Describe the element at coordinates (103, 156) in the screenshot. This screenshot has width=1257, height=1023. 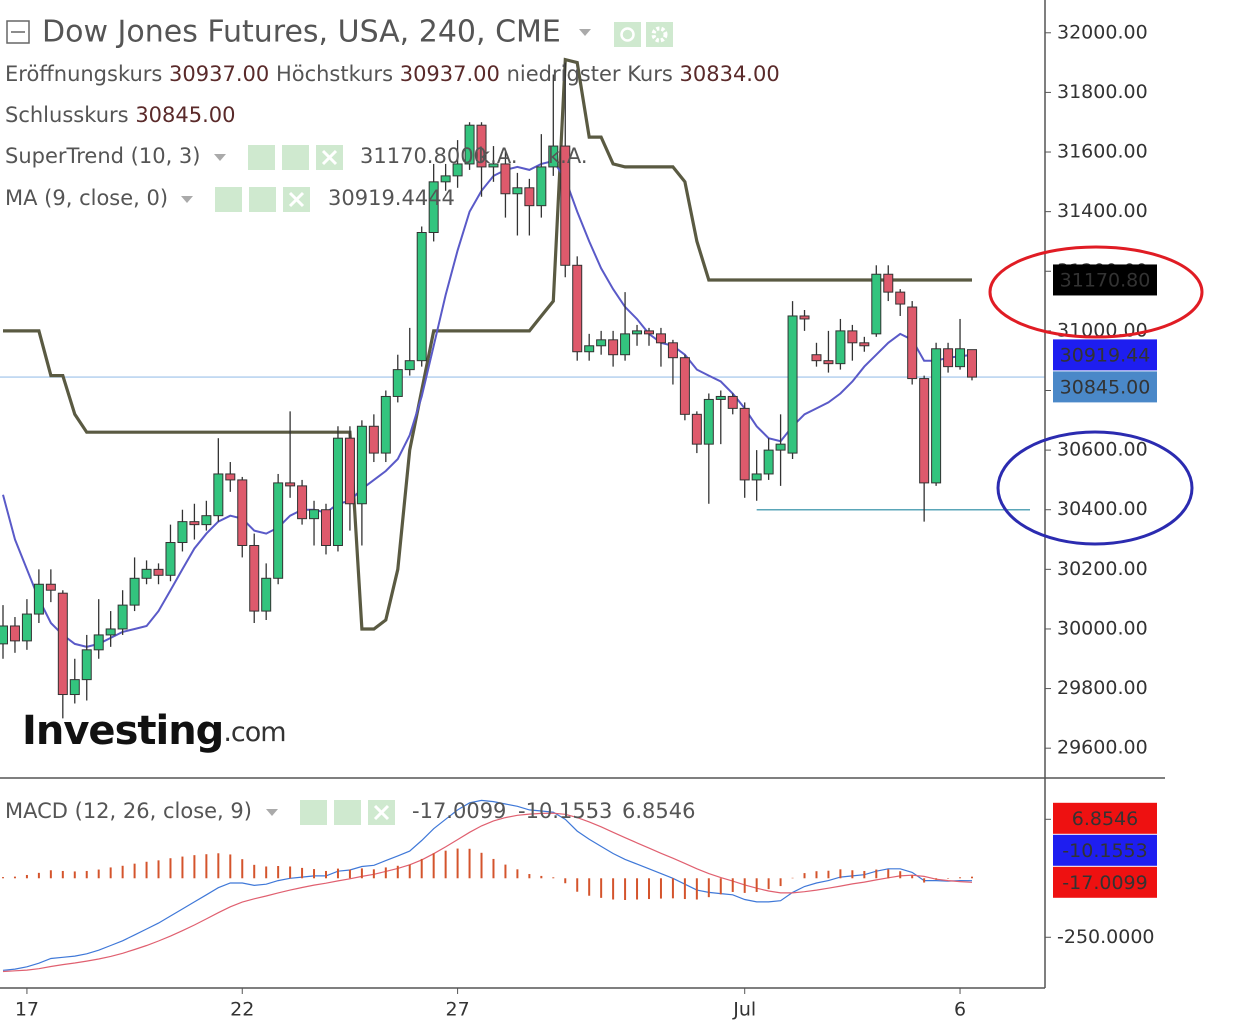
I see `indicator-name: SuperTrend (10, 3)` at that location.